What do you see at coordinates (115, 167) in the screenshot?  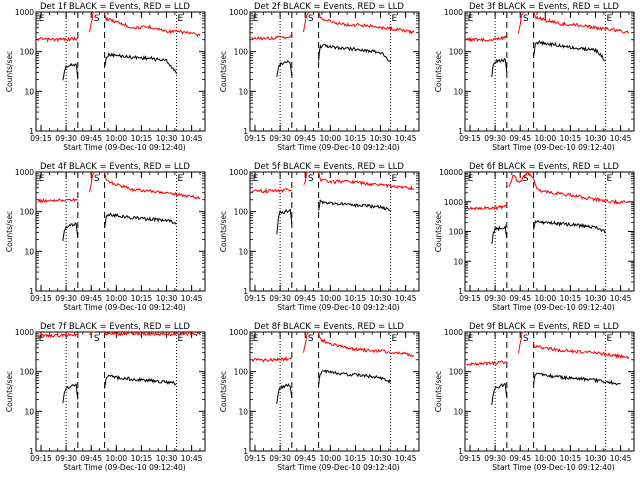 I see `panel-title: Det 4f BLACK = Events, RED = LLD` at bounding box center [115, 167].